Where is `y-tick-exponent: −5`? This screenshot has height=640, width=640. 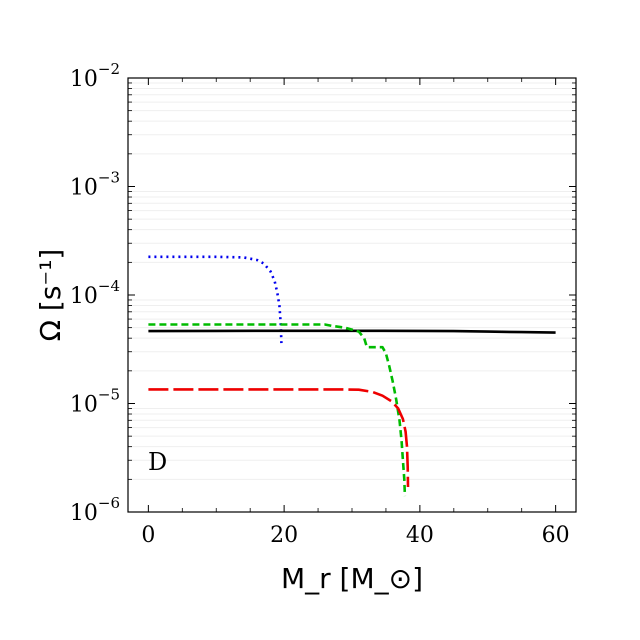 y-tick-exponent: −5 is located at coordinates (109, 395).